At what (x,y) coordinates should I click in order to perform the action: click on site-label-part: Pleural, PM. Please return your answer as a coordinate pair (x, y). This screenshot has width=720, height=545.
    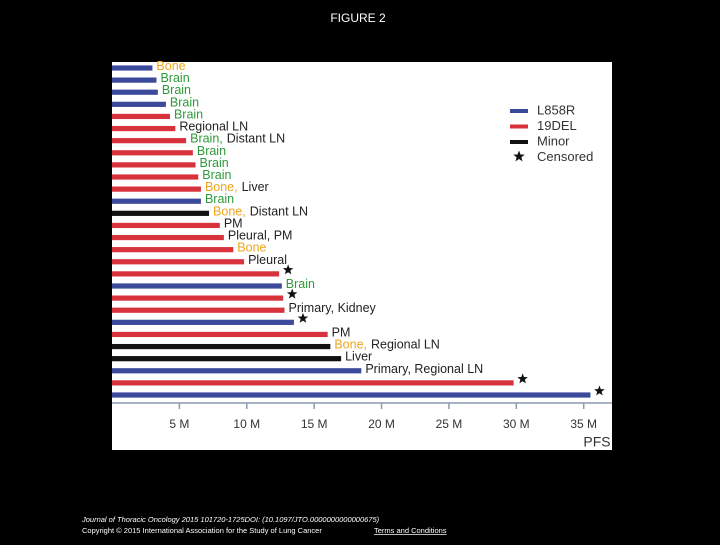
    Looking at the image, I should click on (260, 236).